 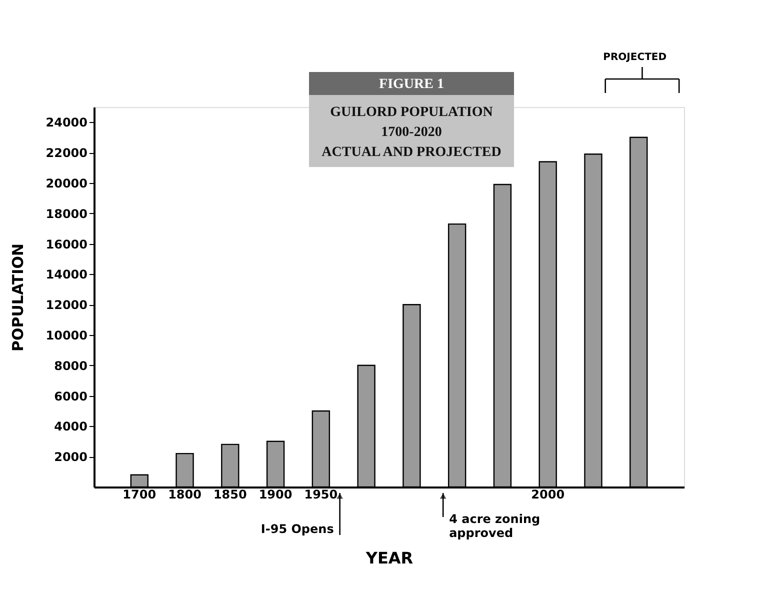 What do you see at coordinates (71, 365) in the screenshot?
I see `y-tick-label: 8000` at bounding box center [71, 365].